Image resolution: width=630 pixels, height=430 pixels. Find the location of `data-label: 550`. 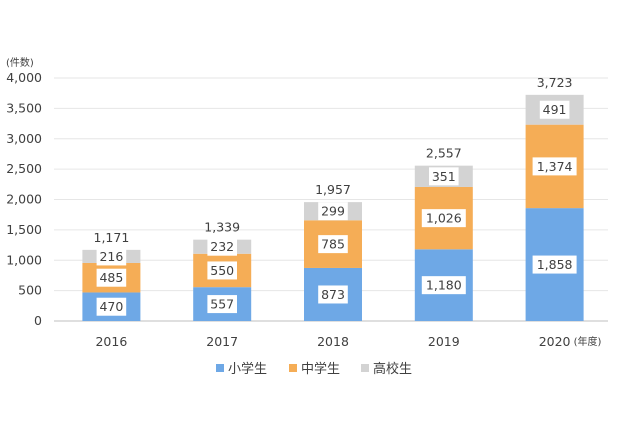

data-label: 550 is located at coordinates (222, 270).